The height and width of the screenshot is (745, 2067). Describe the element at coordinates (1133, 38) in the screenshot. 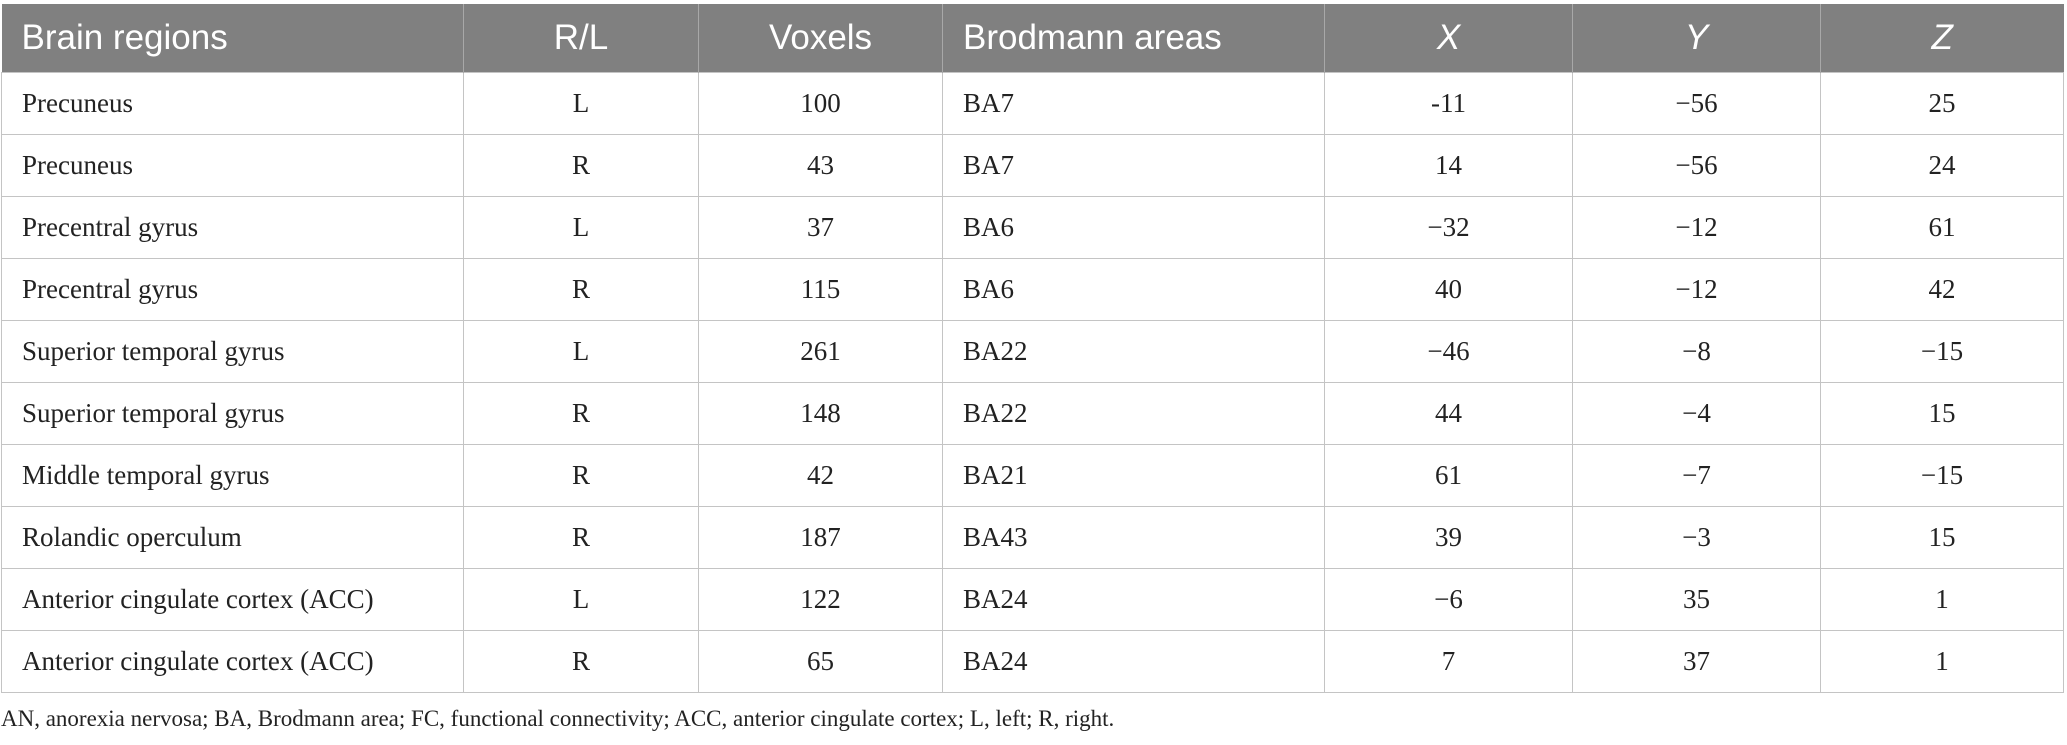

I see `header-brodmann-areas: Brodmann areas` at that location.